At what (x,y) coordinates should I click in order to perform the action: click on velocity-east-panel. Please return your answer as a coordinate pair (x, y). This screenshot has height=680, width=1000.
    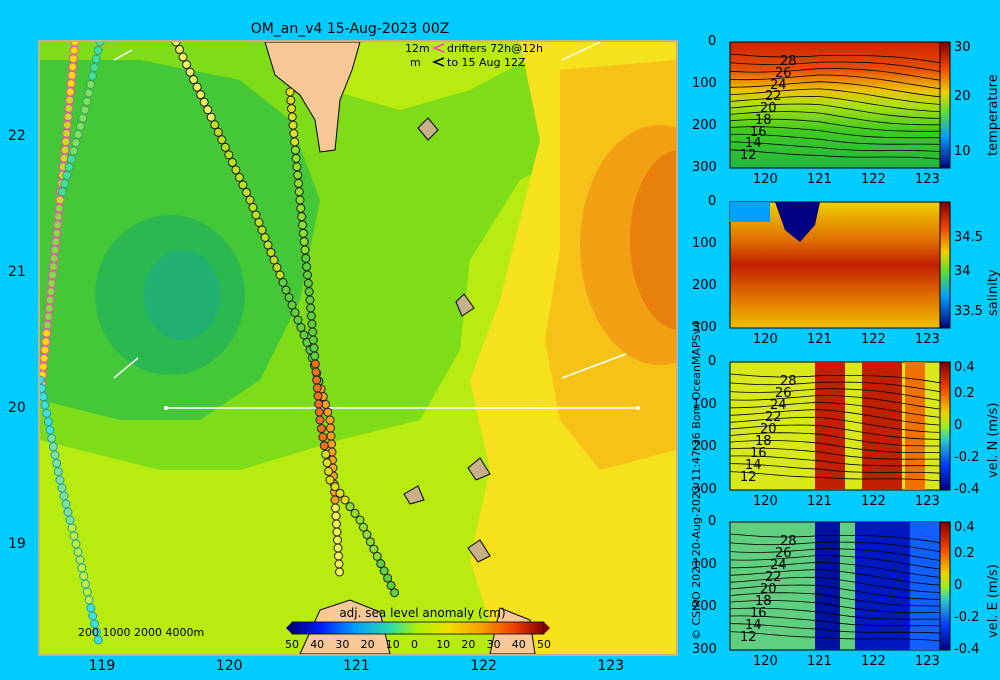
    Looking at the image, I should click on (840, 586).